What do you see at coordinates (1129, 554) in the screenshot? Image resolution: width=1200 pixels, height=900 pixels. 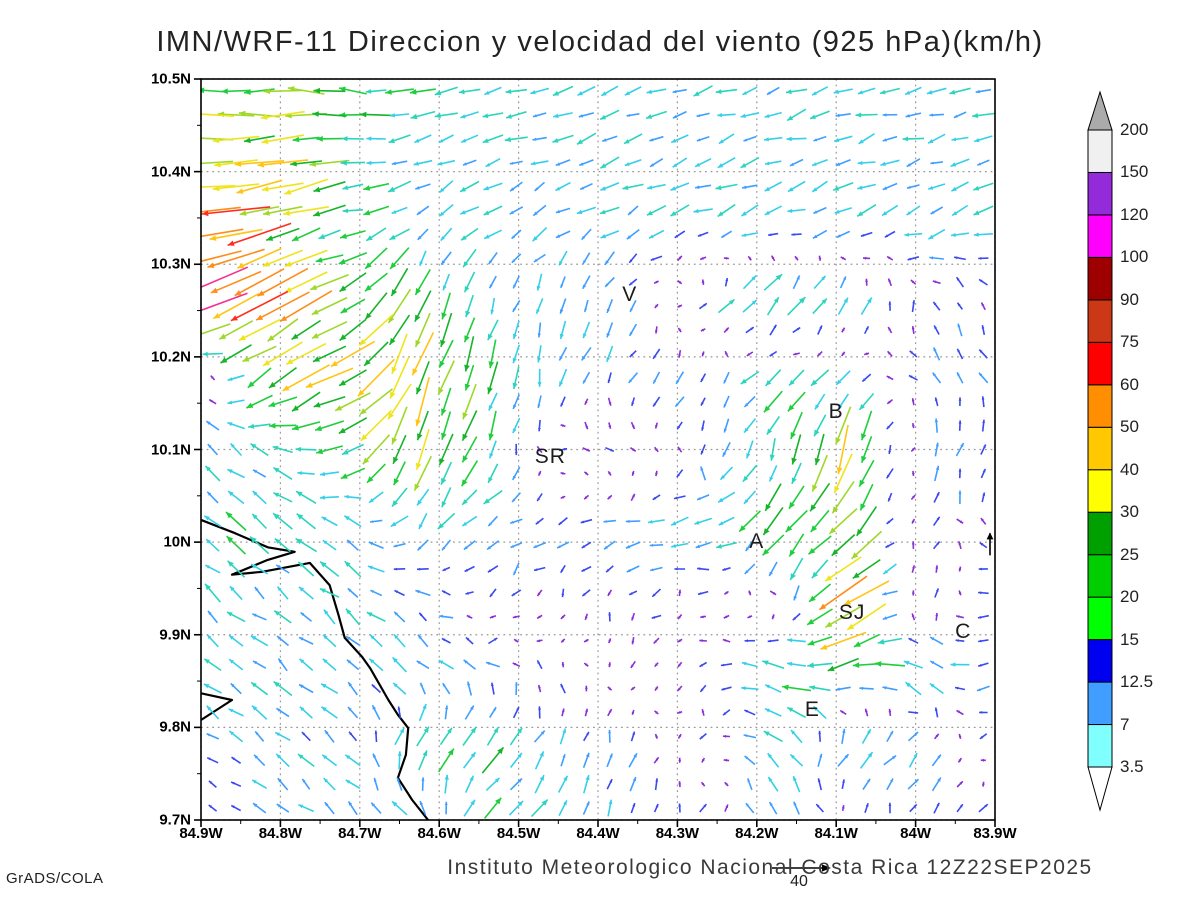 I see `colorbar-level-label: 25` at bounding box center [1129, 554].